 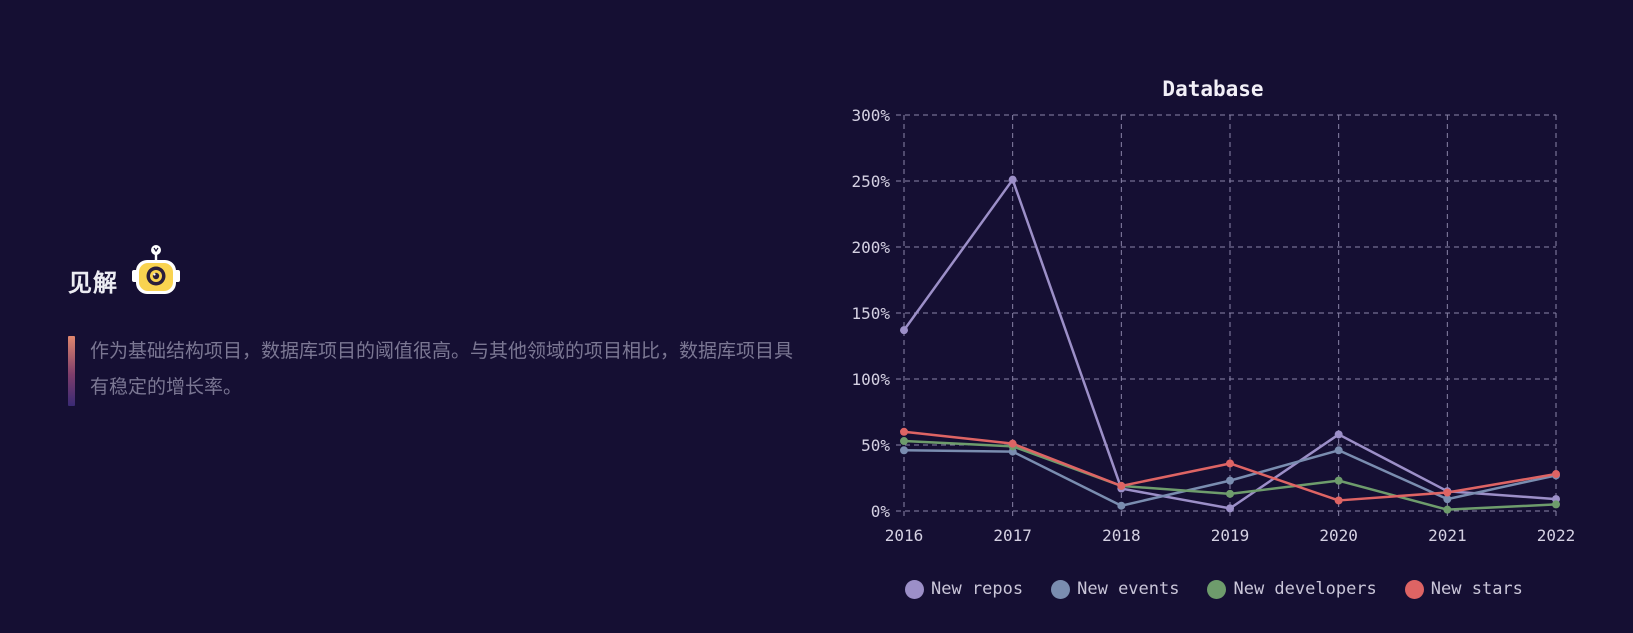 What do you see at coordinates (1556, 535) in the screenshot?
I see `x-tick-label: 2022` at bounding box center [1556, 535].